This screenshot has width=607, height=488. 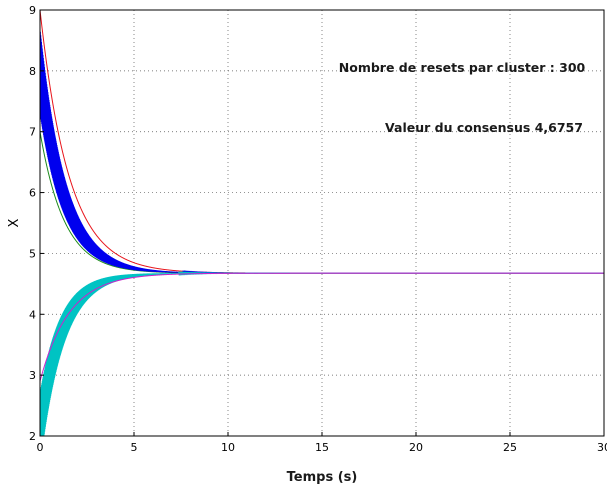 What do you see at coordinates (134, 447) in the screenshot?
I see `x-tick-label: 5` at bounding box center [134, 447].